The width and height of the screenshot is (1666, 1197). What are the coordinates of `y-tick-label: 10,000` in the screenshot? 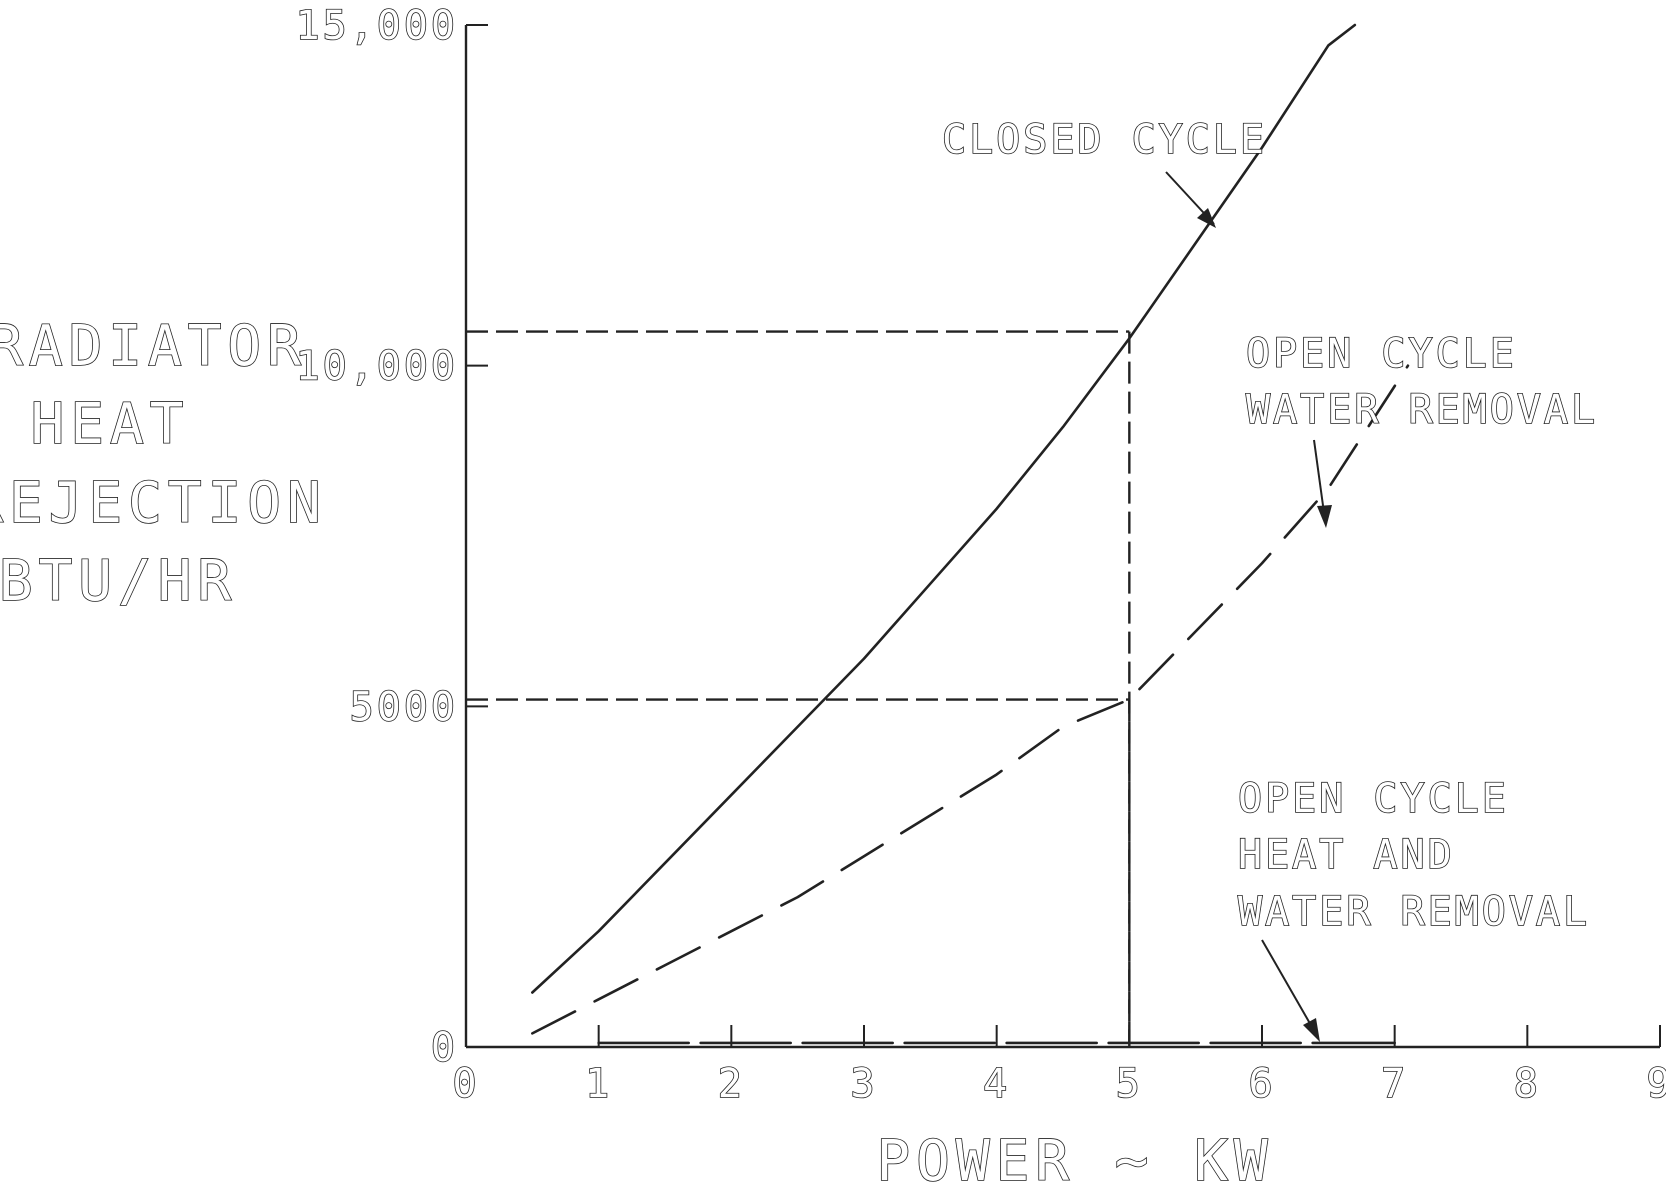 It's located at (377, 367).